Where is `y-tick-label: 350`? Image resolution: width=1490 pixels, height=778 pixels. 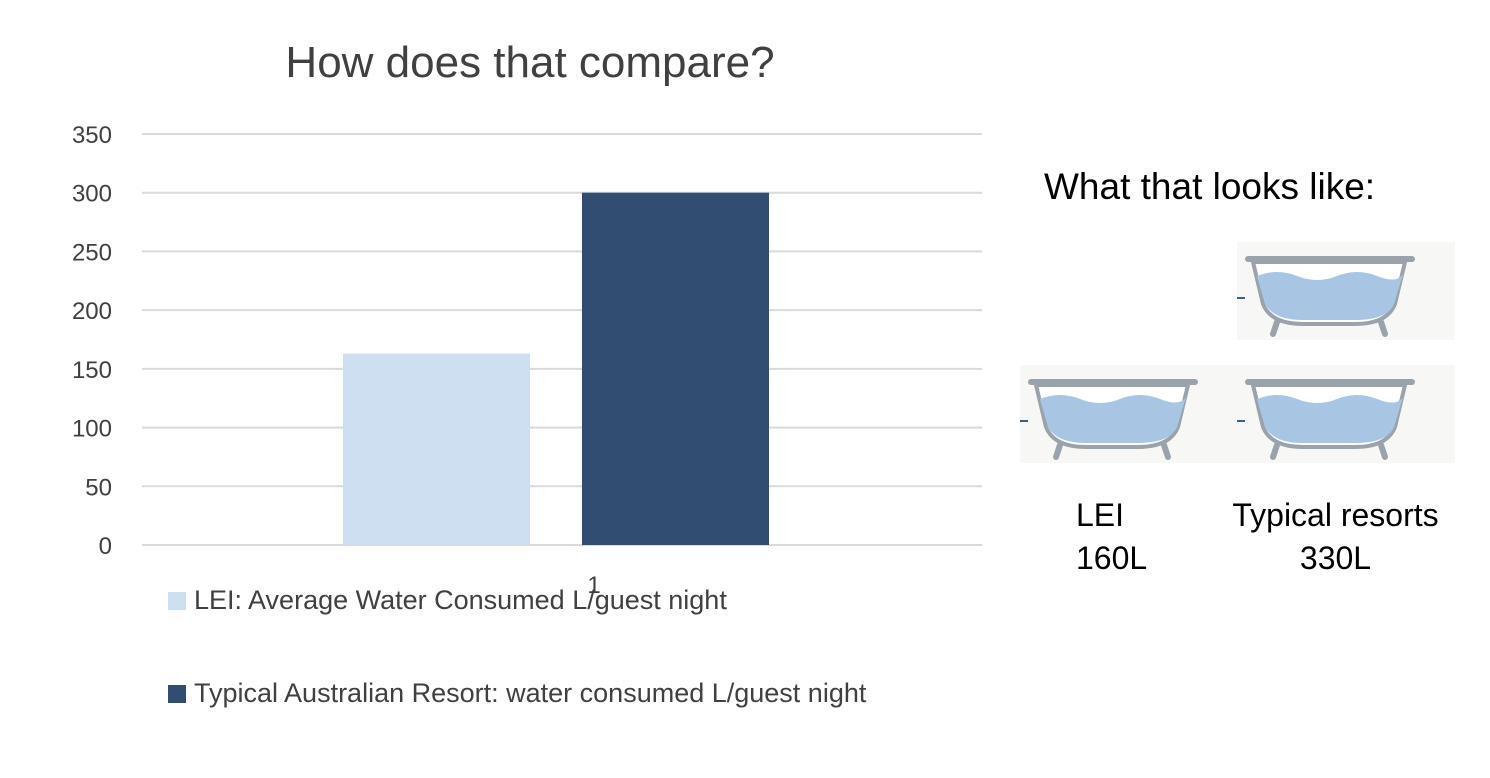
y-tick-label: 350 is located at coordinates (92, 135).